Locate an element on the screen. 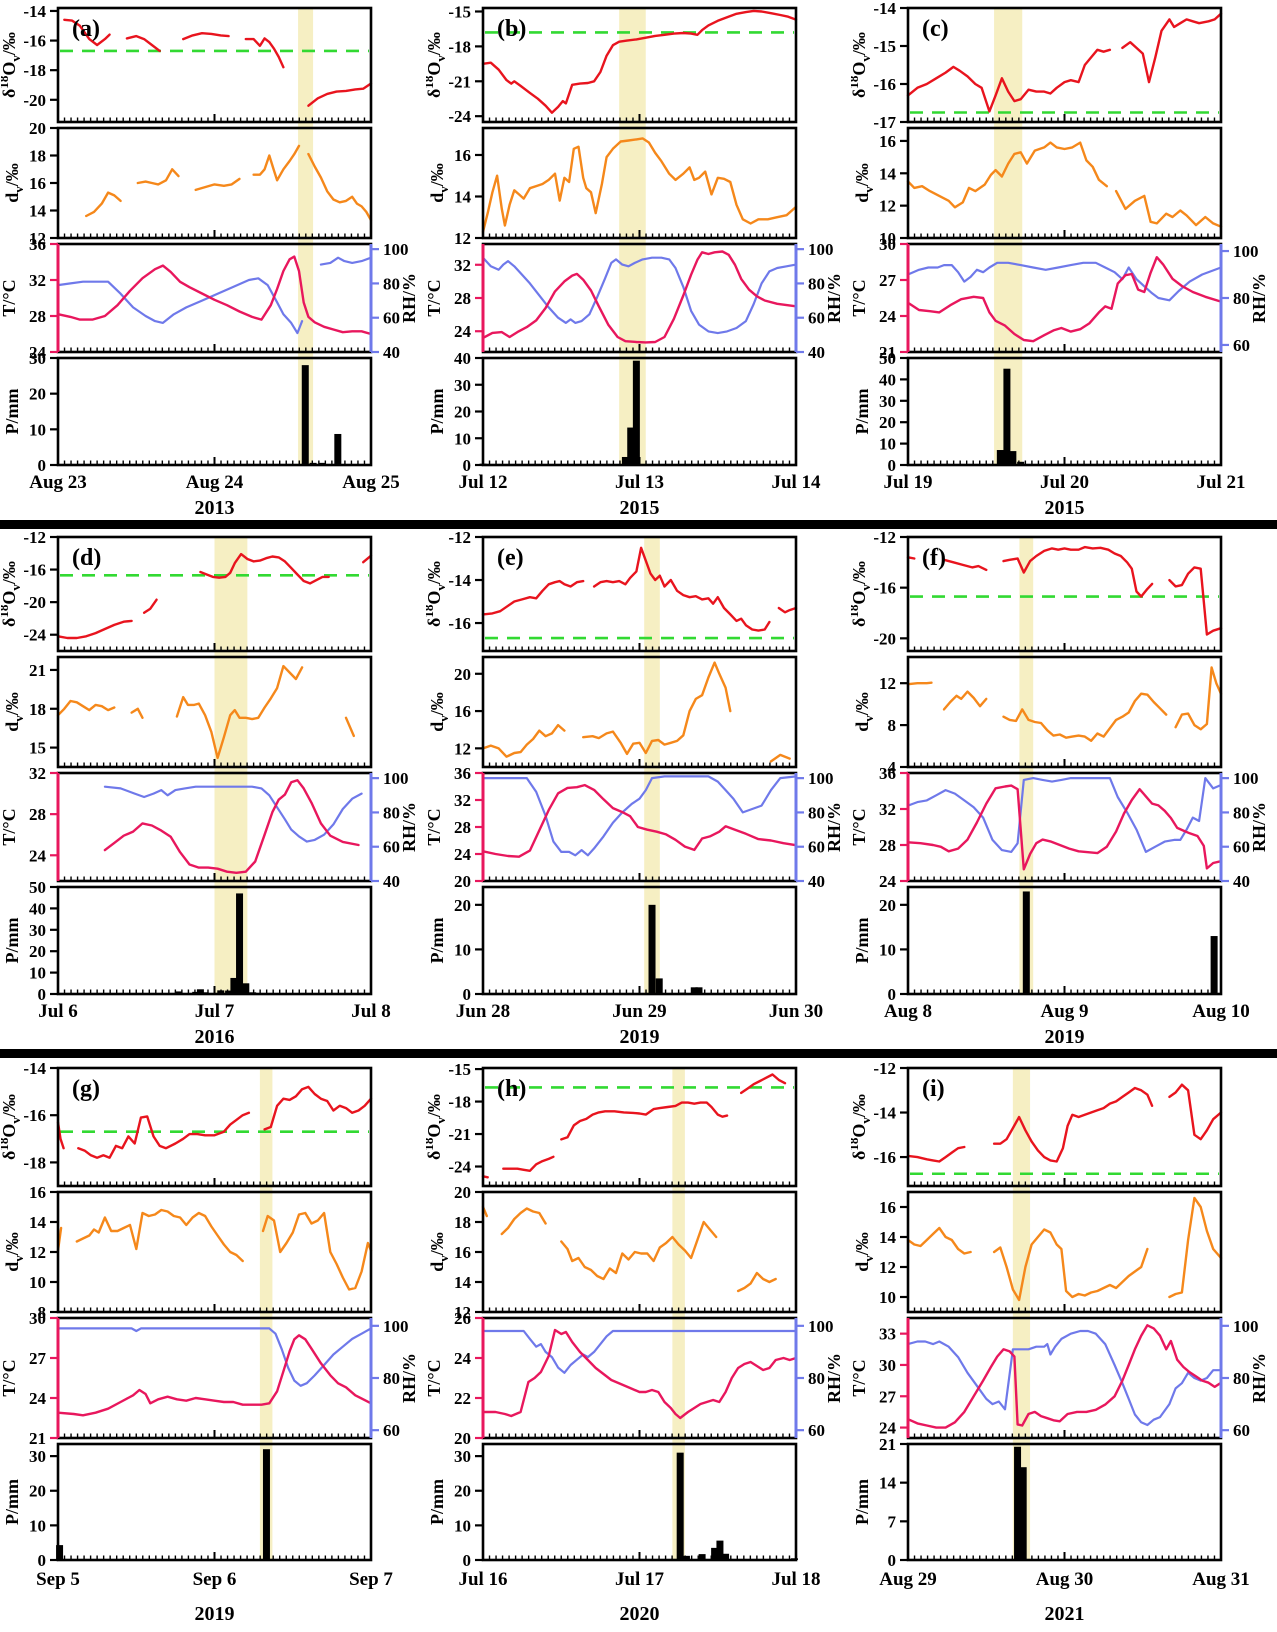 This screenshot has height=1632, width=1277. year-label: 2019 is located at coordinates (1065, 1037).